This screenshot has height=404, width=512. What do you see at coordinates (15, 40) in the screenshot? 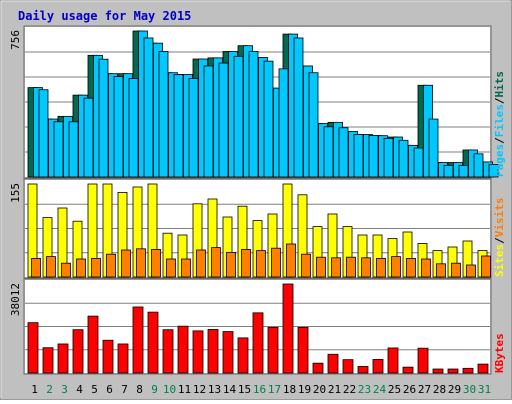
I see `y-tick-label: 756` at bounding box center [15, 40].